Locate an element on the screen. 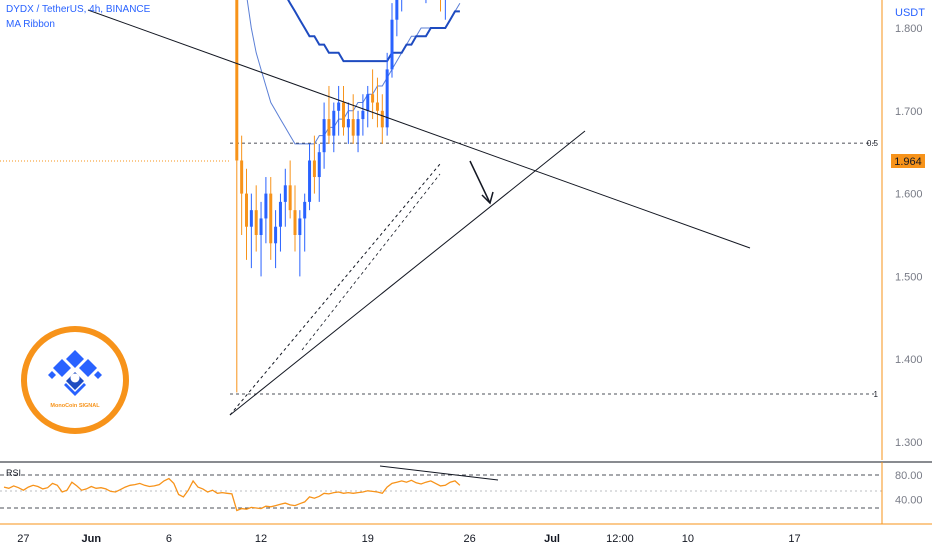 The height and width of the screenshot is (550, 932). time-tick-5: 26 is located at coordinates (469, 539).